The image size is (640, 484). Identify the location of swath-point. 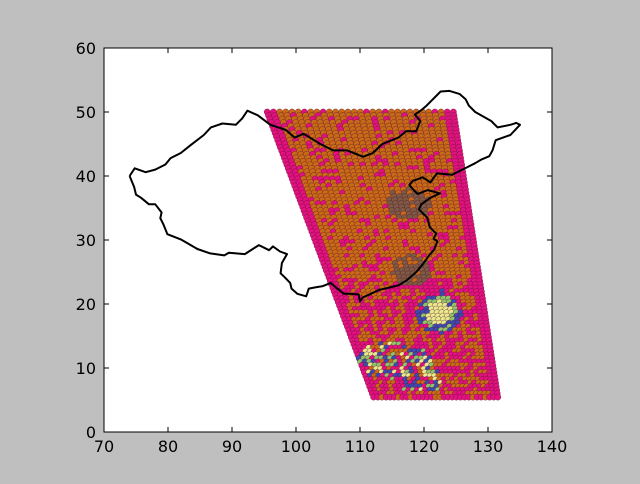
(498, 397).